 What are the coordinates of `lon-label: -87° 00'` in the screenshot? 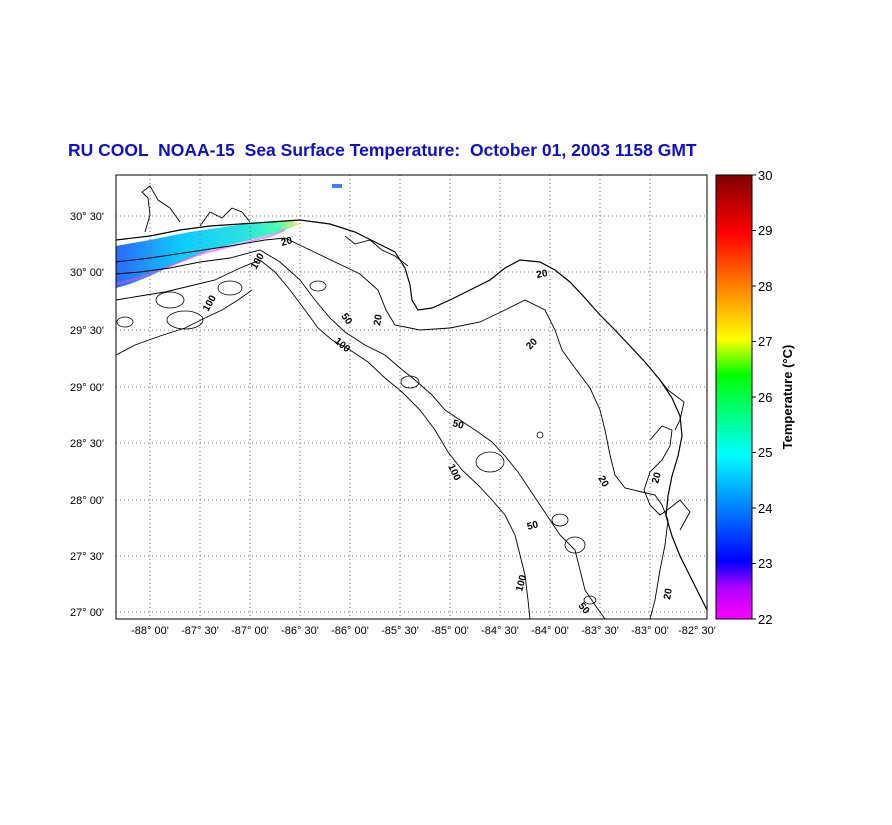 It's located at (250, 631).